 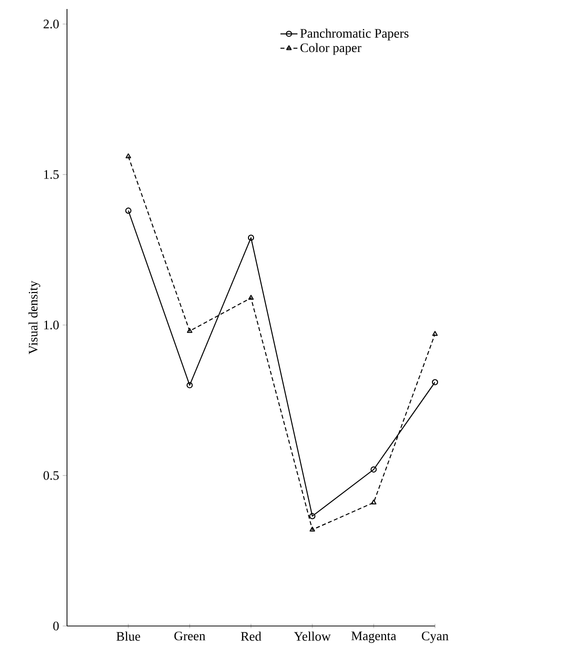 I want to click on y-tick-label: 1.0, so click(x=51, y=325).